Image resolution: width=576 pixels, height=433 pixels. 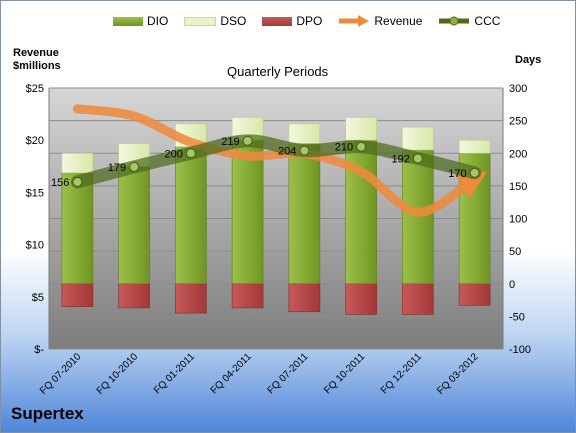 I want to click on ccc-data-label: 219, so click(x=230, y=142).